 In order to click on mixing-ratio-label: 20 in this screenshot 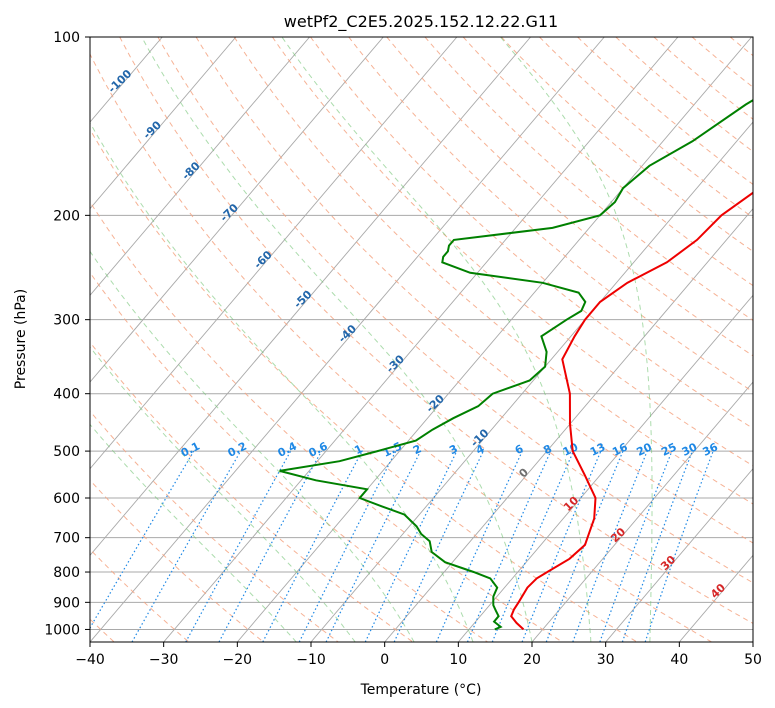, I will do `click(644, 449)`.